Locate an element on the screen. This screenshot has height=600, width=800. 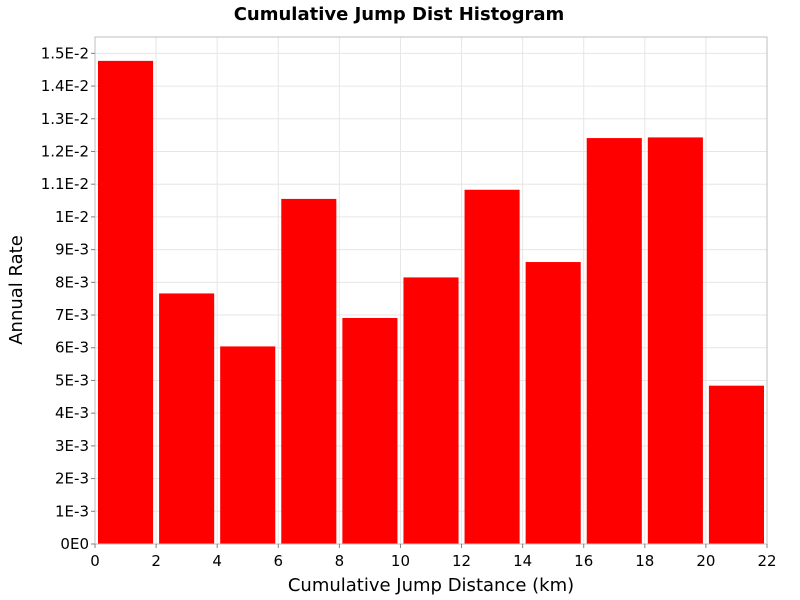
y-tick-label: 3E-3 is located at coordinates (72, 446).